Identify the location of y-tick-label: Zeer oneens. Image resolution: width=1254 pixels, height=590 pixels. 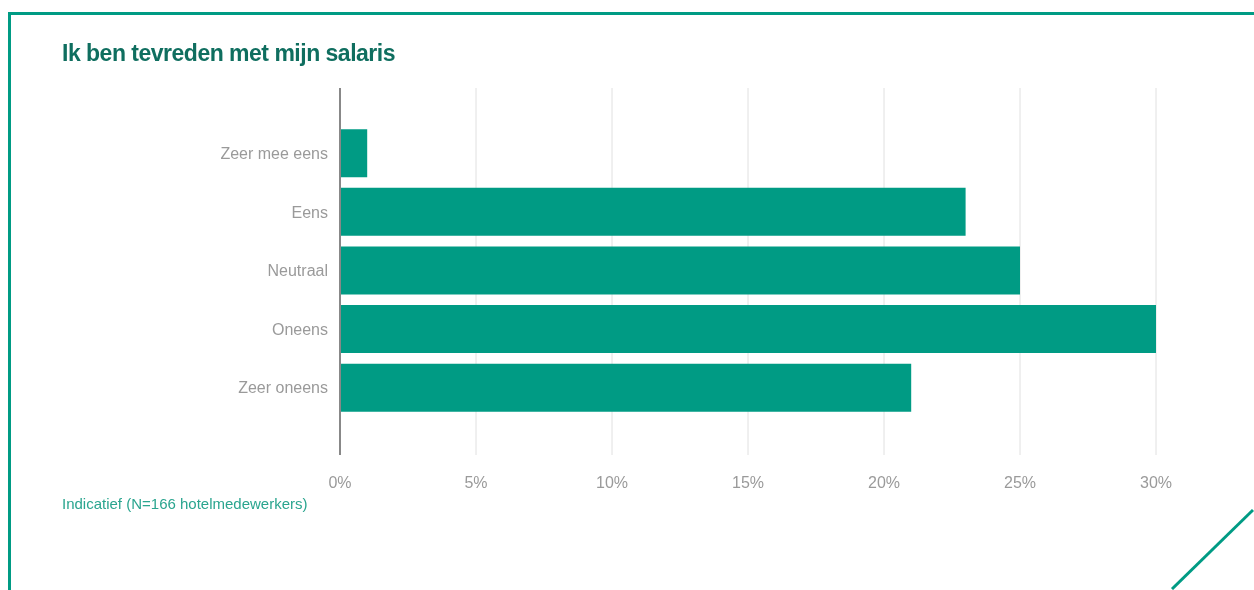
(283, 388).